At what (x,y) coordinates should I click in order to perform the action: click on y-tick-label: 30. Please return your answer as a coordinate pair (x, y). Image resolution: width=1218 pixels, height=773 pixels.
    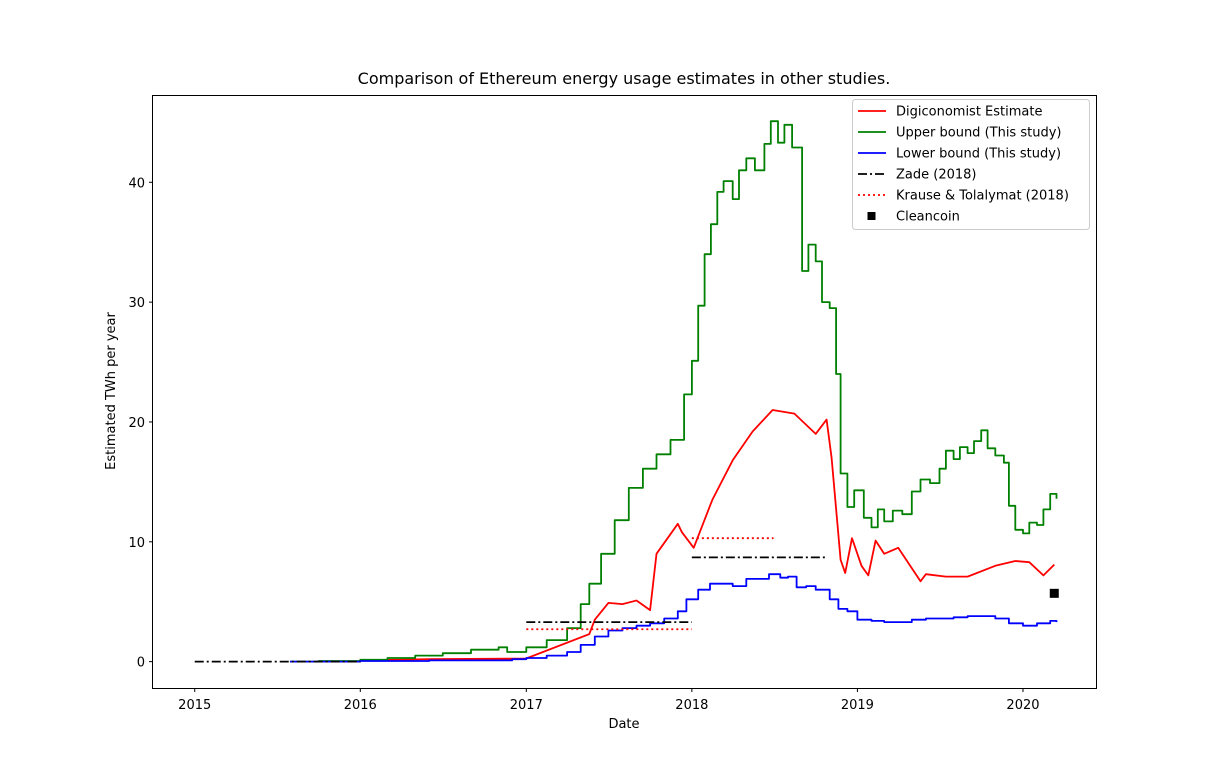
    Looking at the image, I should click on (136, 303).